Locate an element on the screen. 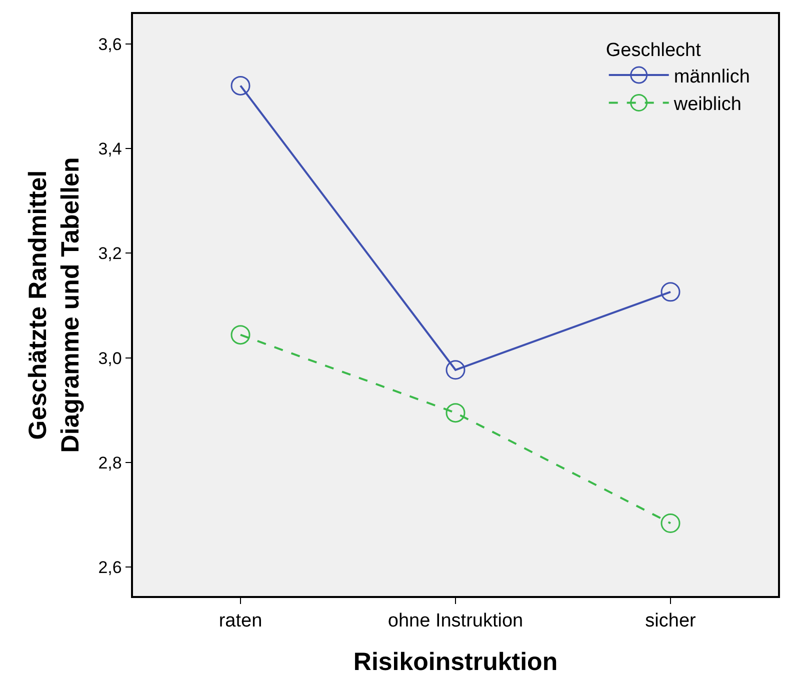 The image size is (787, 691). y-axis-title: Geschätzte Randmittel Diagramme und Tabellen is located at coordinates (54, 305).